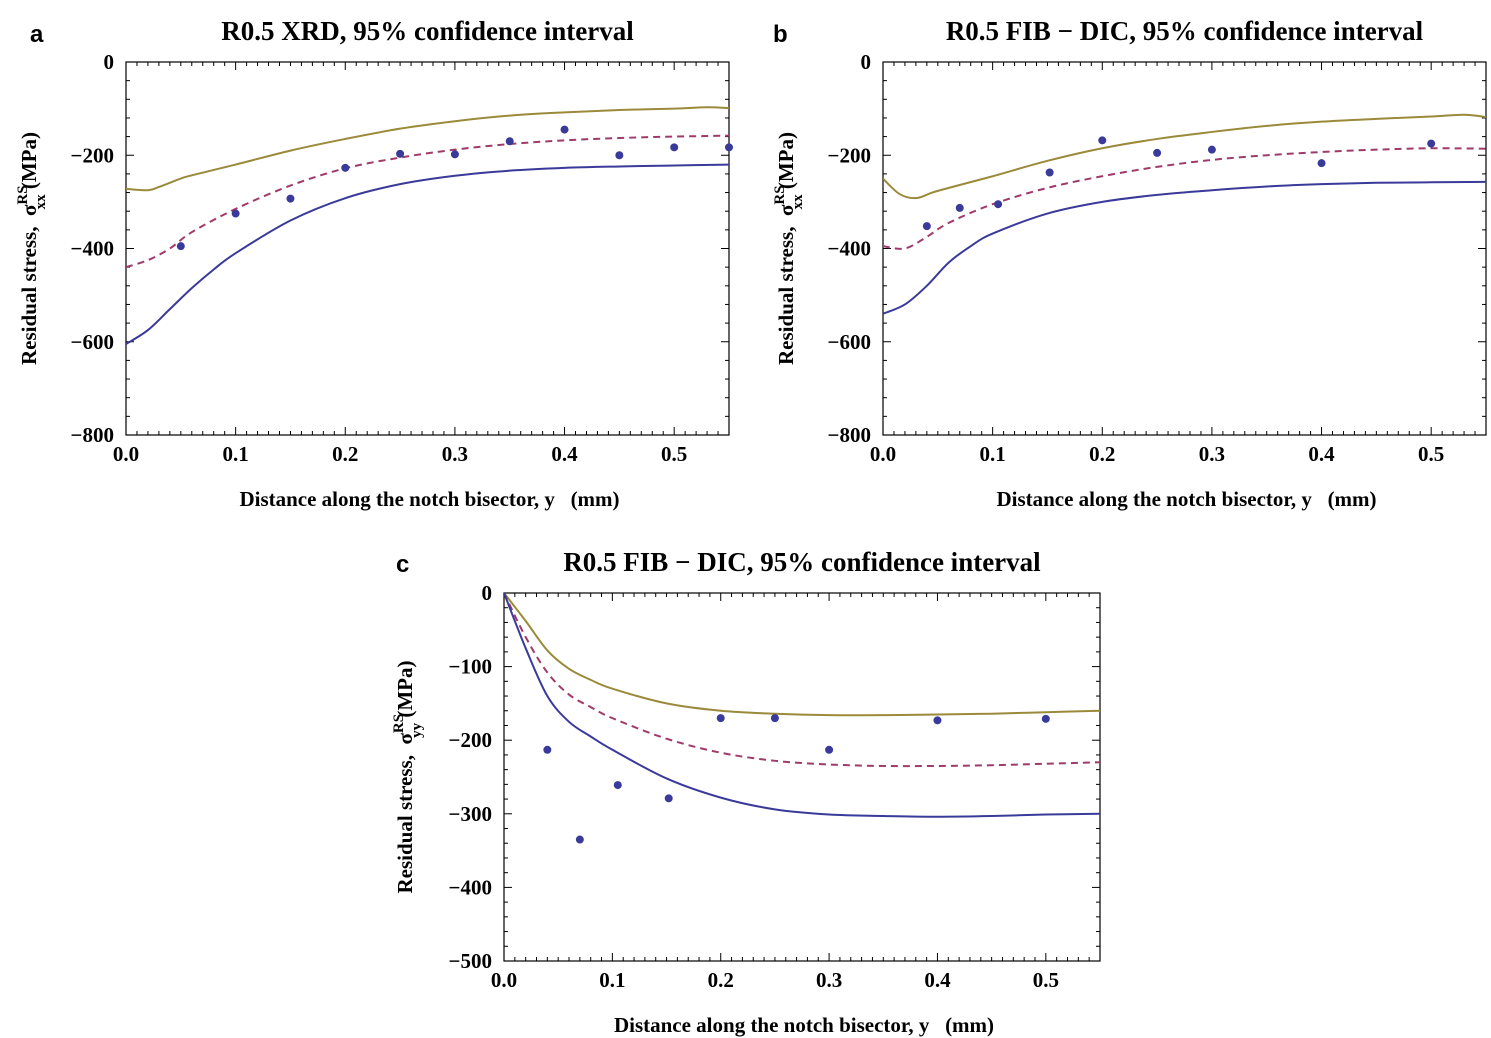  I want to click on y-tick-label: −100, so click(470, 667).